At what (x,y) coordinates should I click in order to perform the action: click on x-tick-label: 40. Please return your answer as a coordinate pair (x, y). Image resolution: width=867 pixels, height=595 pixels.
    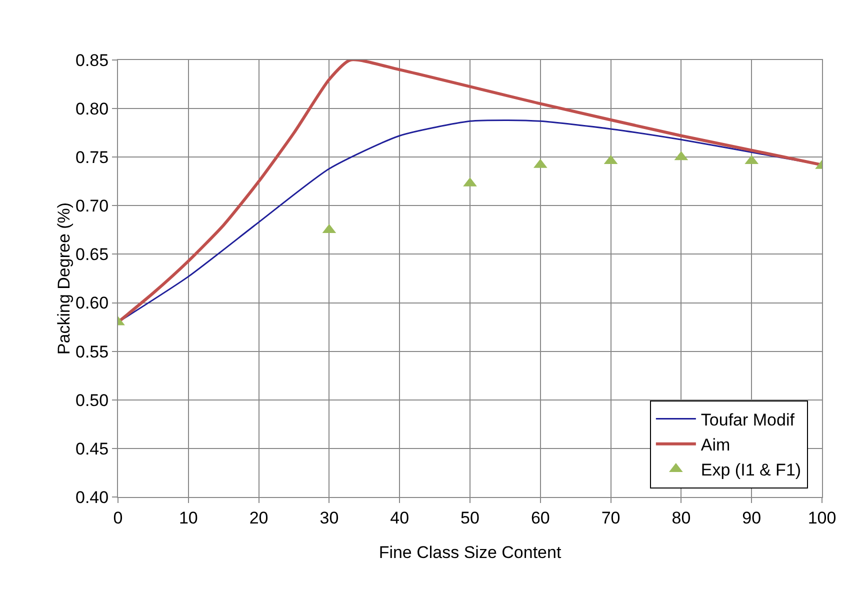
    Looking at the image, I should click on (400, 518).